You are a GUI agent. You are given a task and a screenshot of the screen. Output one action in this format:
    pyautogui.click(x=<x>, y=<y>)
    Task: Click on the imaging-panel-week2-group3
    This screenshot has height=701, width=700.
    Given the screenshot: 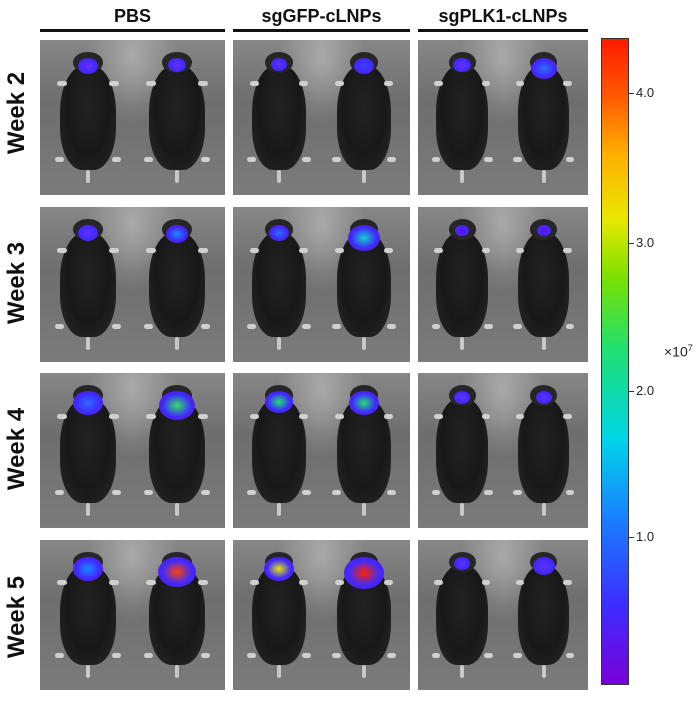 What is the action you would take?
    pyautogui.click(x=503, y=117)
    